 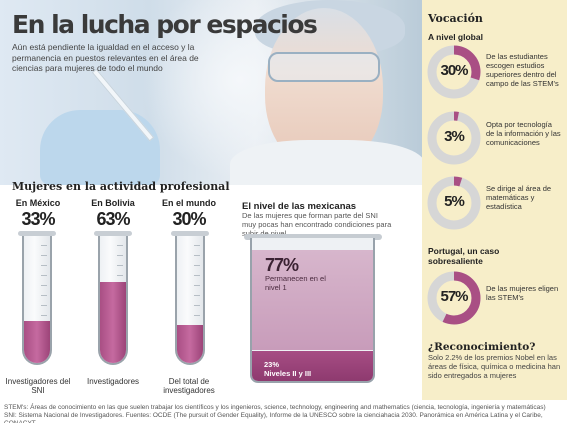 I want to click on donut-percent: 30%, so click(x=454, y=70).